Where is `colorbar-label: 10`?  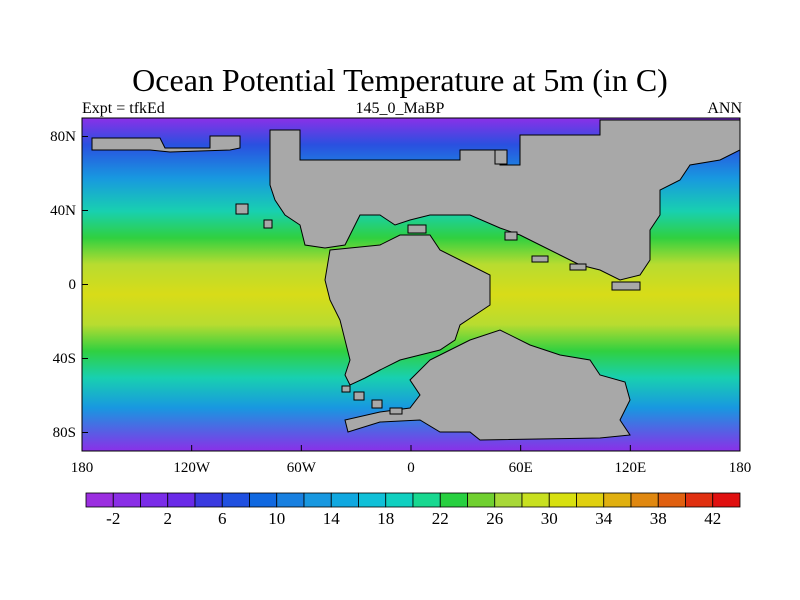
colorbar-label: 10 is located at coordinates (277, 518).